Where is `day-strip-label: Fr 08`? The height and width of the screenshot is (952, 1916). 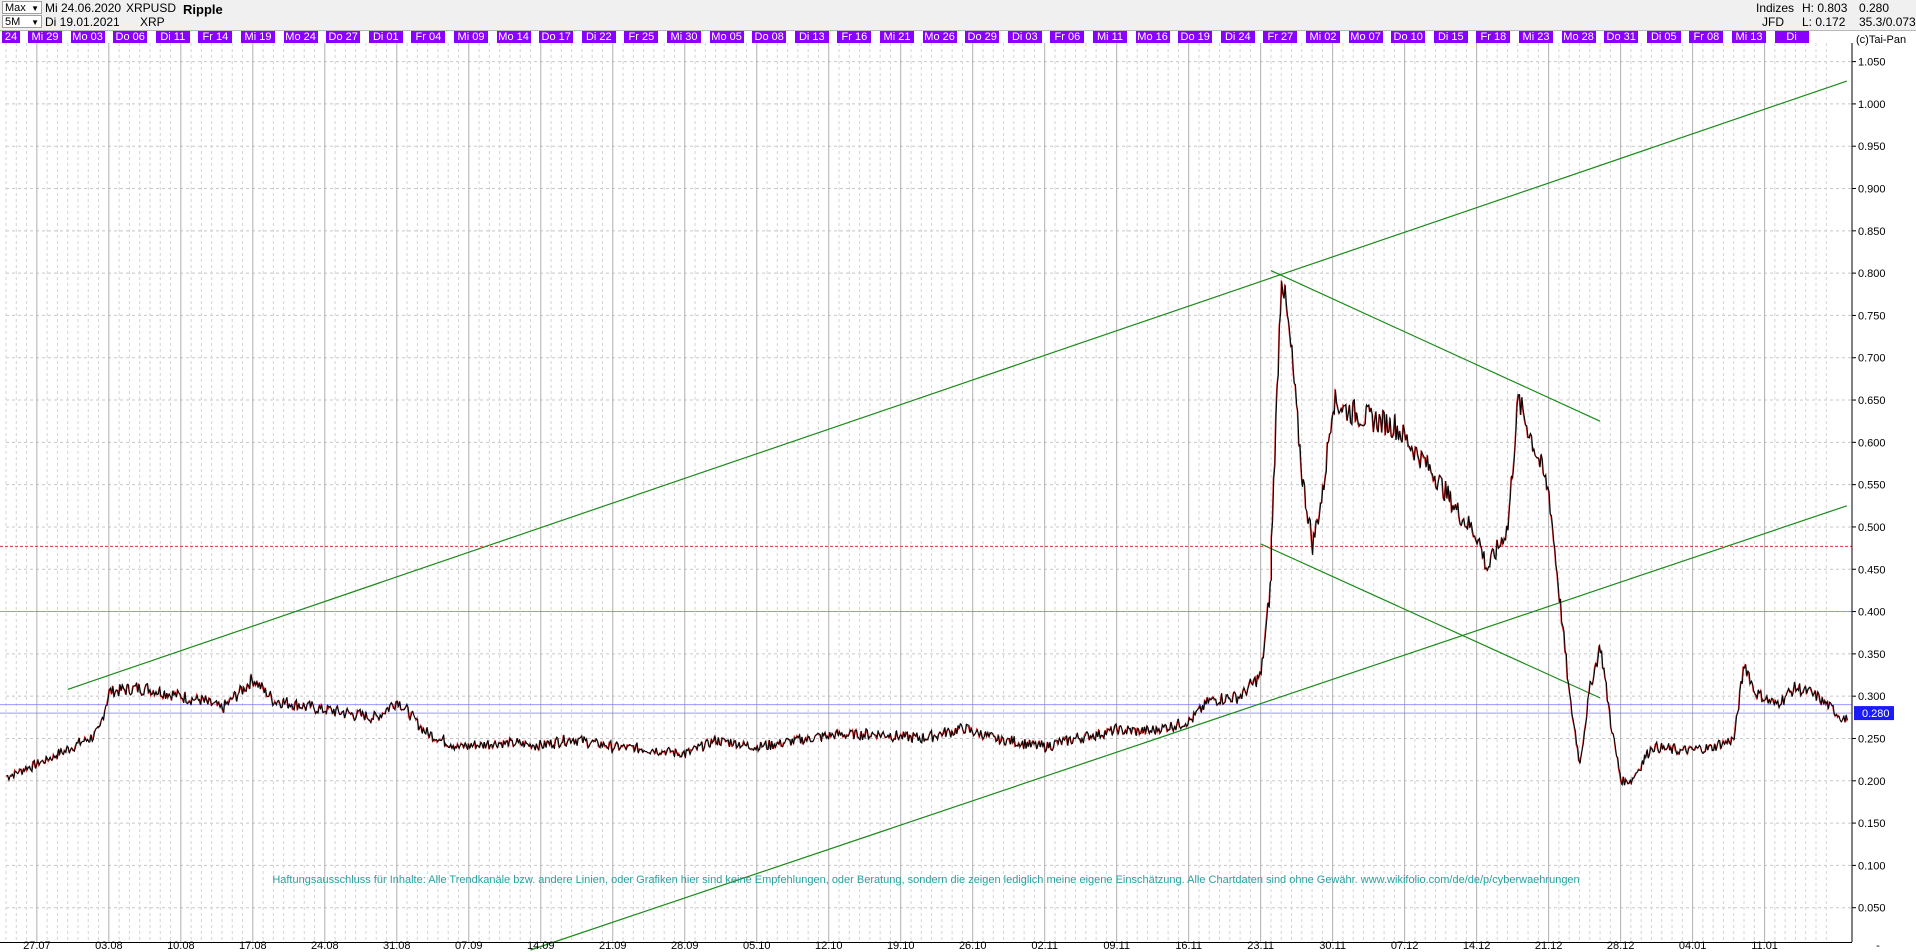
day-strip-label: Fr 08 is located at coordinates (1706, 37).